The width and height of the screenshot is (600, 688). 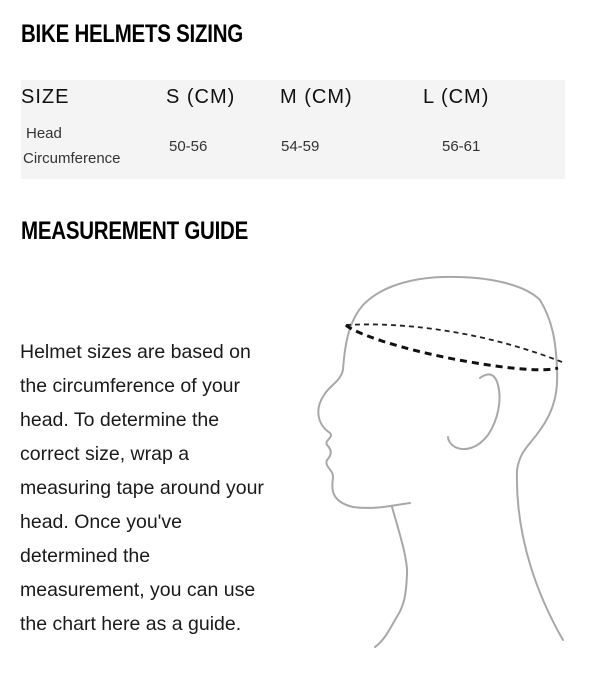 I want to click on value-s: 50-56, so click(x=188, y=146).